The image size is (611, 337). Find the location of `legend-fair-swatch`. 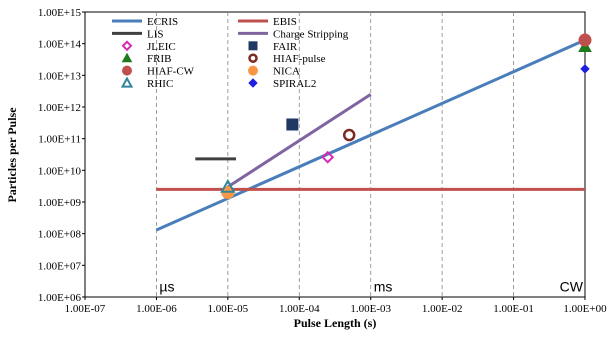

legend-fair-swatch is located at coordinates (253, 46).